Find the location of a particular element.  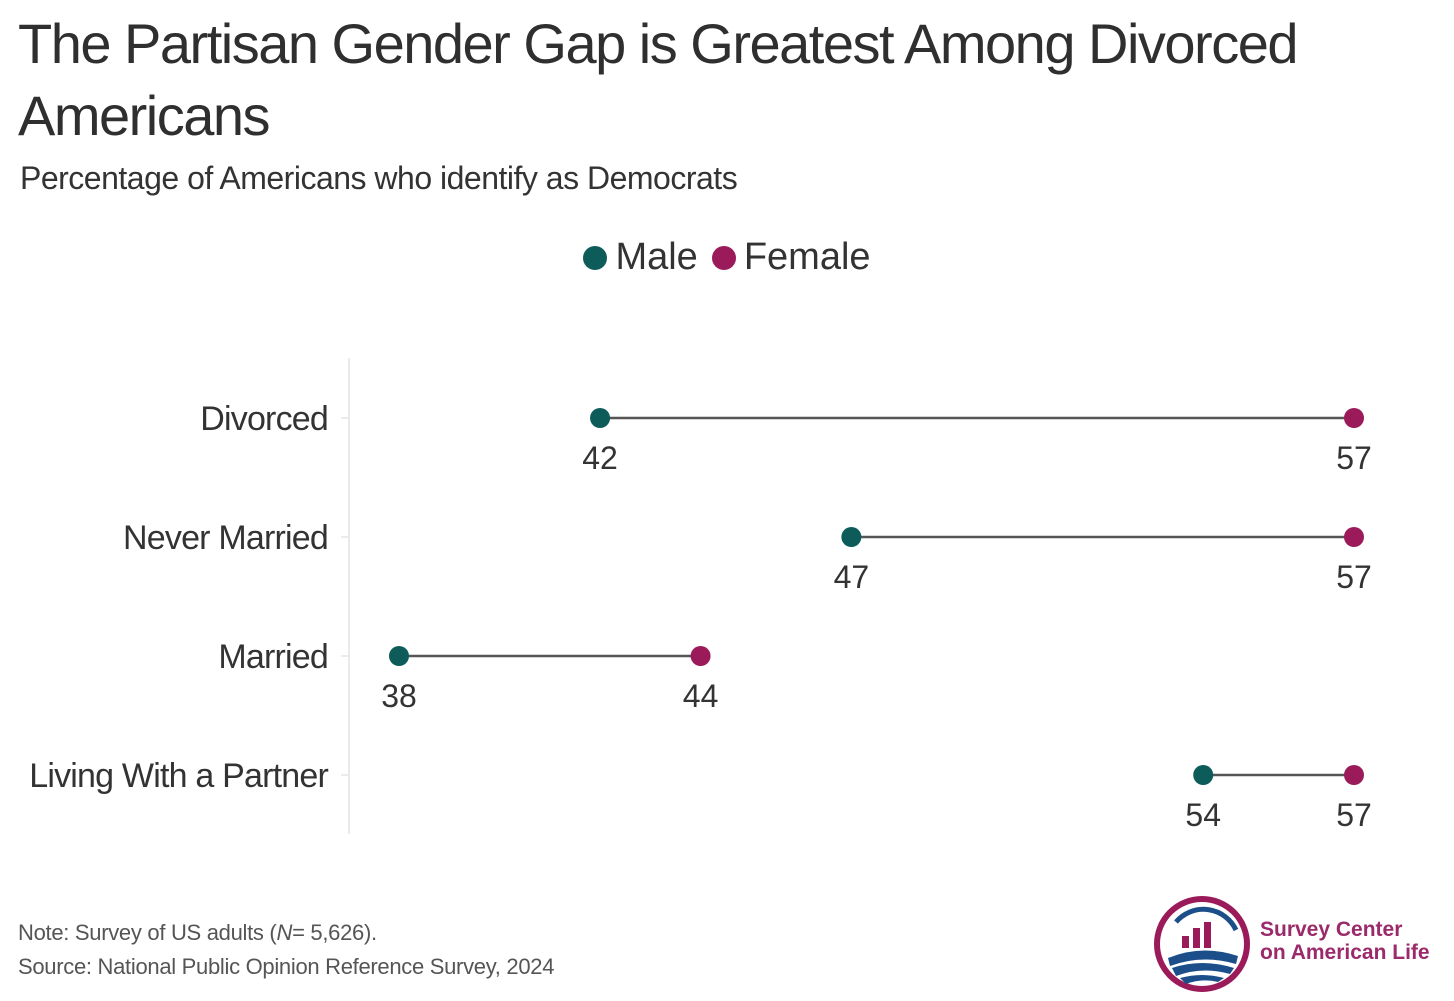

legend-item-male: Male is located at coordinates (640, 257).